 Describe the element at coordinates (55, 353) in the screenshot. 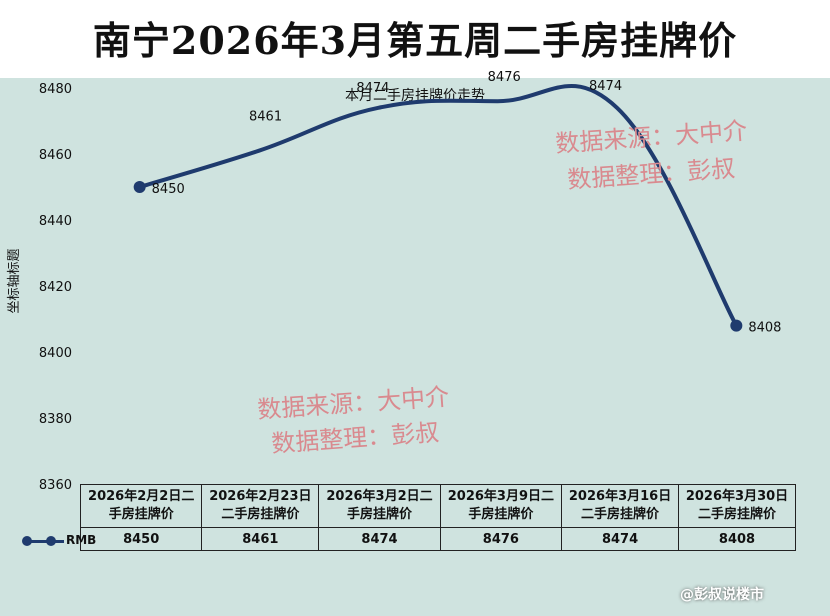

I see `y-tick-label: 8400` at that location.